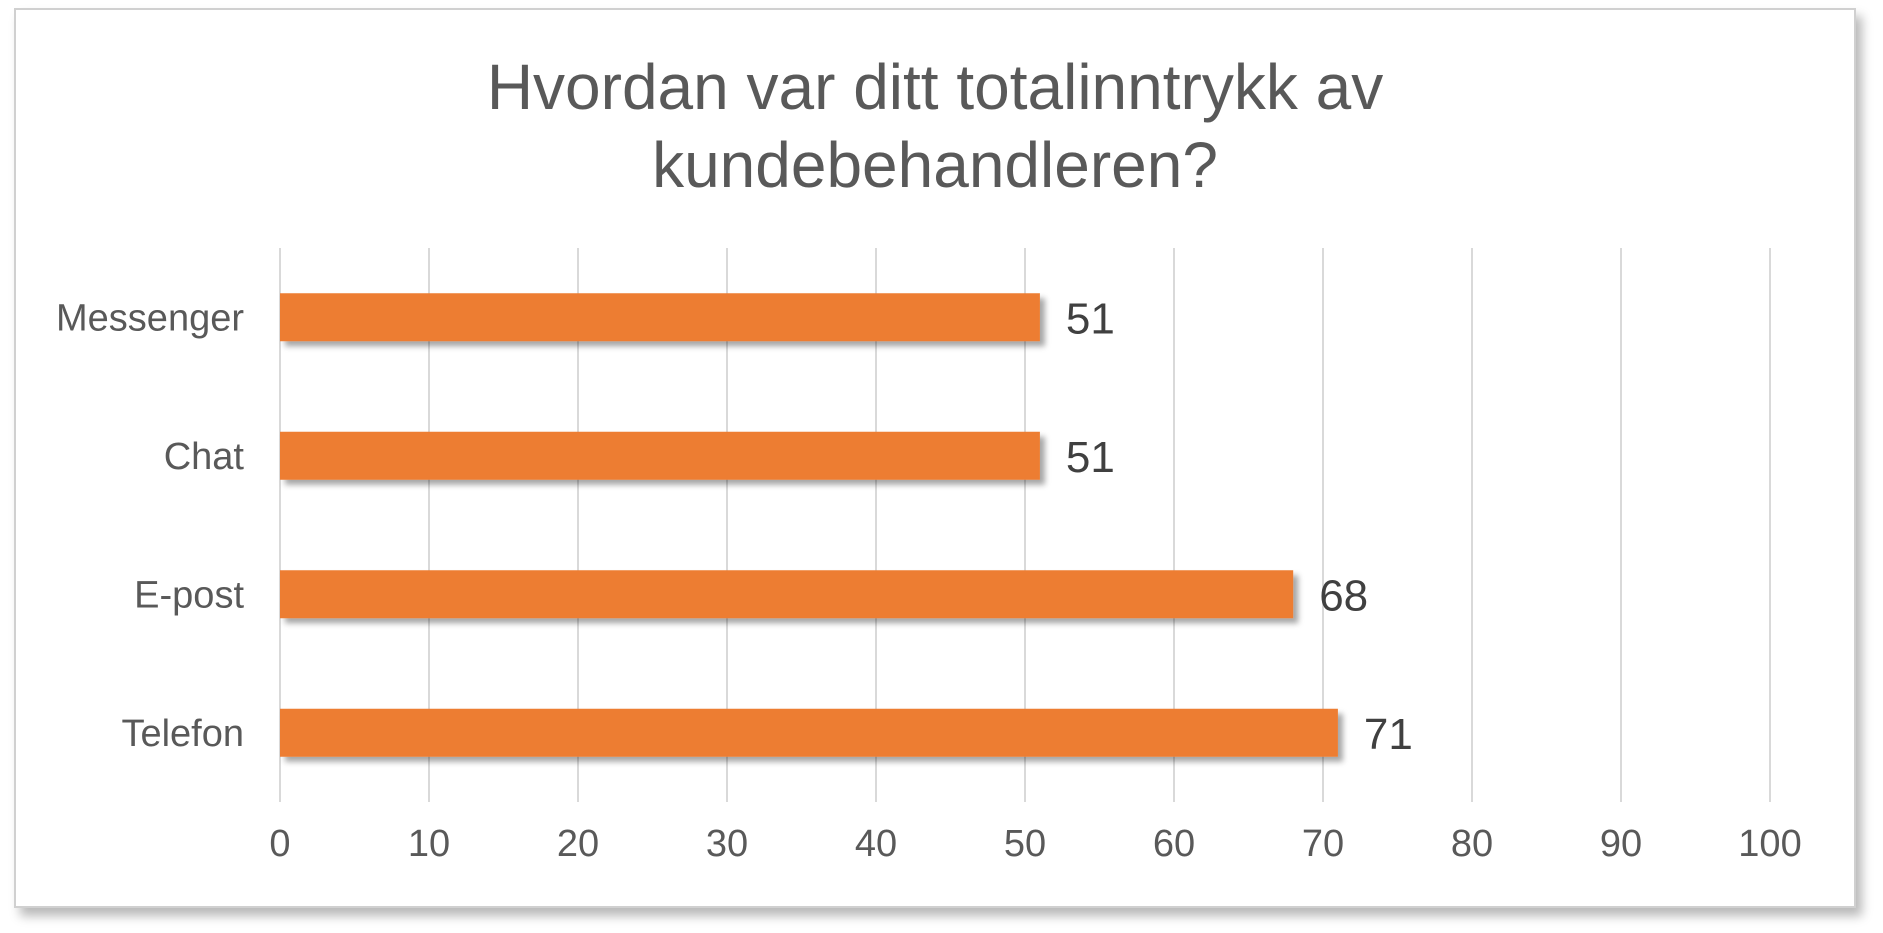  What do you see at coordinates (1472, 844) in the screenshot?
I see `x-tick-label: 80` at bounding box center [1472, 844].